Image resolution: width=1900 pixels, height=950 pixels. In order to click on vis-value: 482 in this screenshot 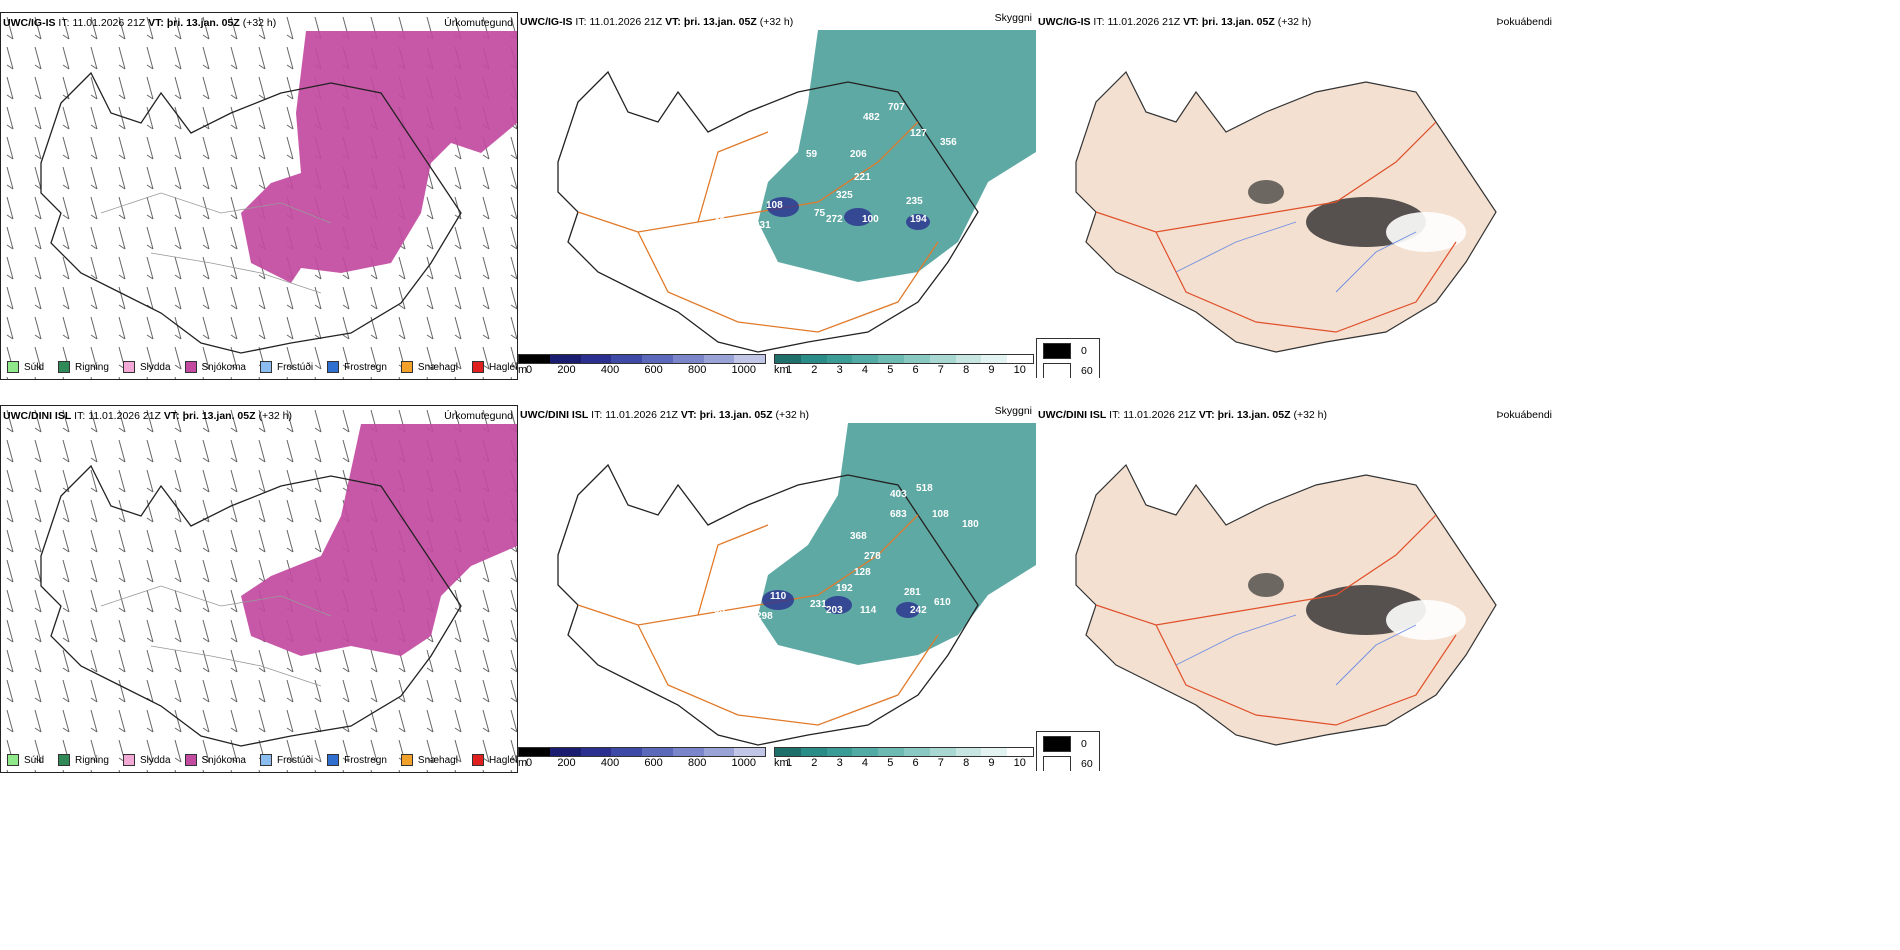, I will do `click(871, 117)`.